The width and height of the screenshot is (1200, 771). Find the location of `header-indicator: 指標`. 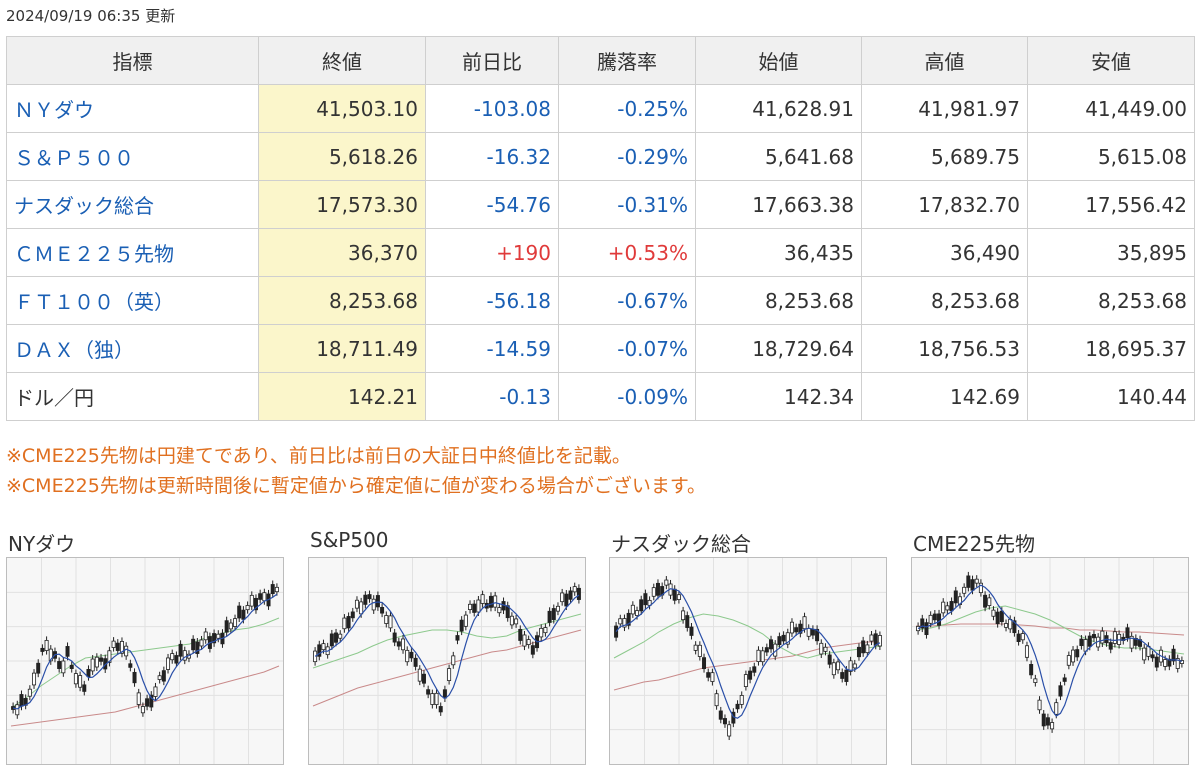

header-indicator: 指標 is located at coordinates (132, 60).